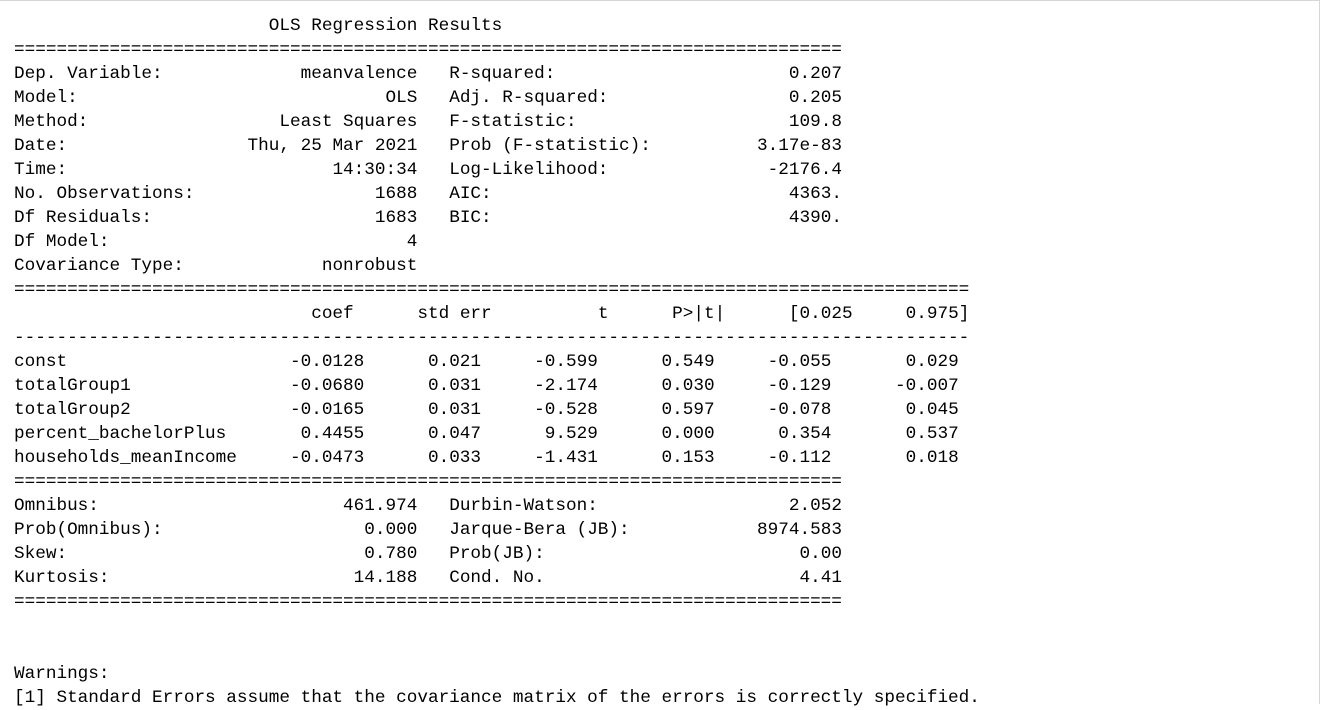 The width and height of the screenshot is (1320, 710). What do you see at coordinates (322, 362) in the screenshot?
I see `coef-value: -0.0128` at bounding box center [322, 362].